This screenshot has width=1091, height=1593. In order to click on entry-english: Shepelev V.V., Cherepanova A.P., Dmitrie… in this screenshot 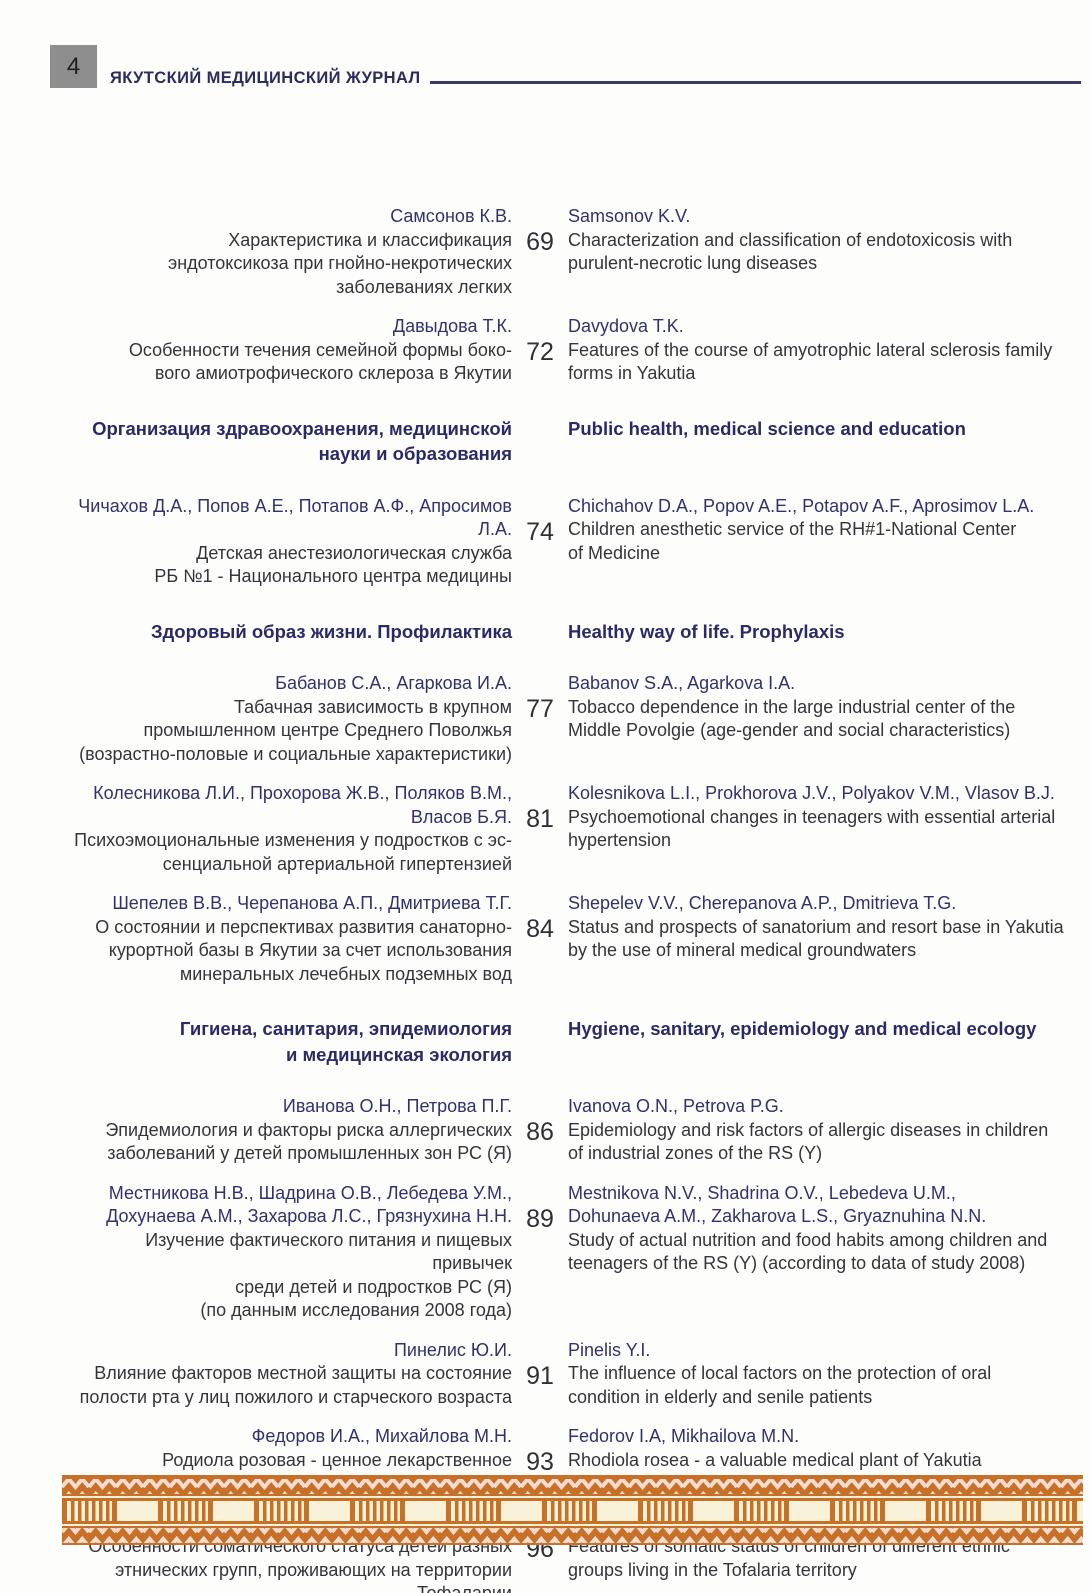, I will do `click(816, 939)`.